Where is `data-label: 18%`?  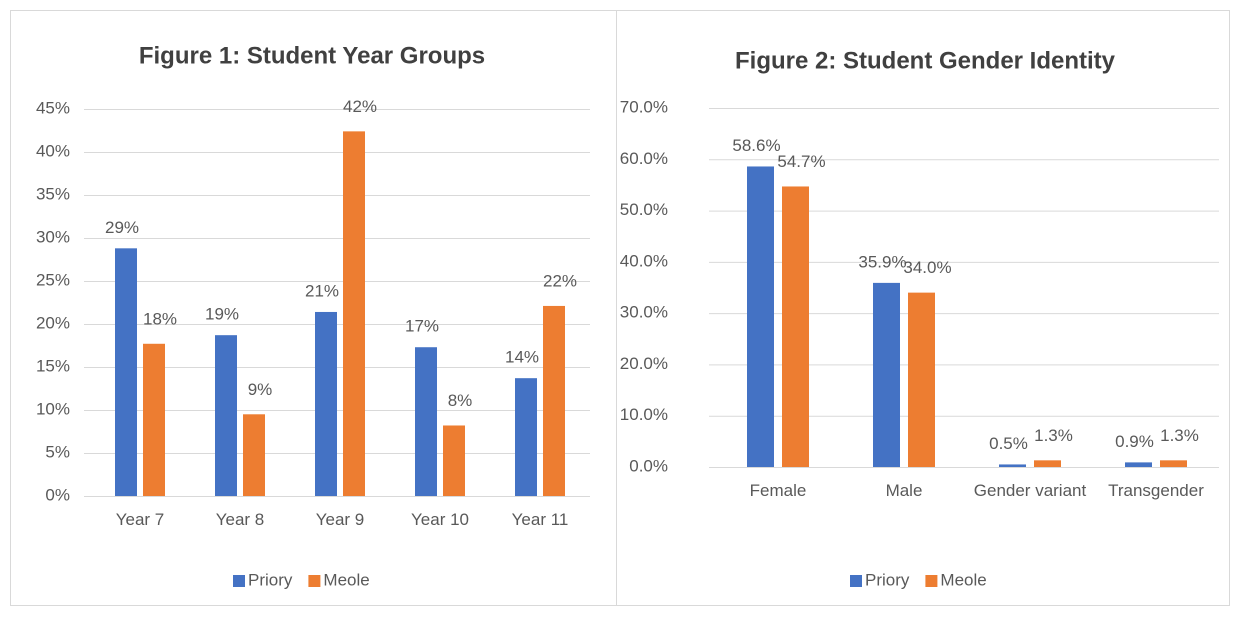
data-label: 18% is located at coordinates (160, 318).